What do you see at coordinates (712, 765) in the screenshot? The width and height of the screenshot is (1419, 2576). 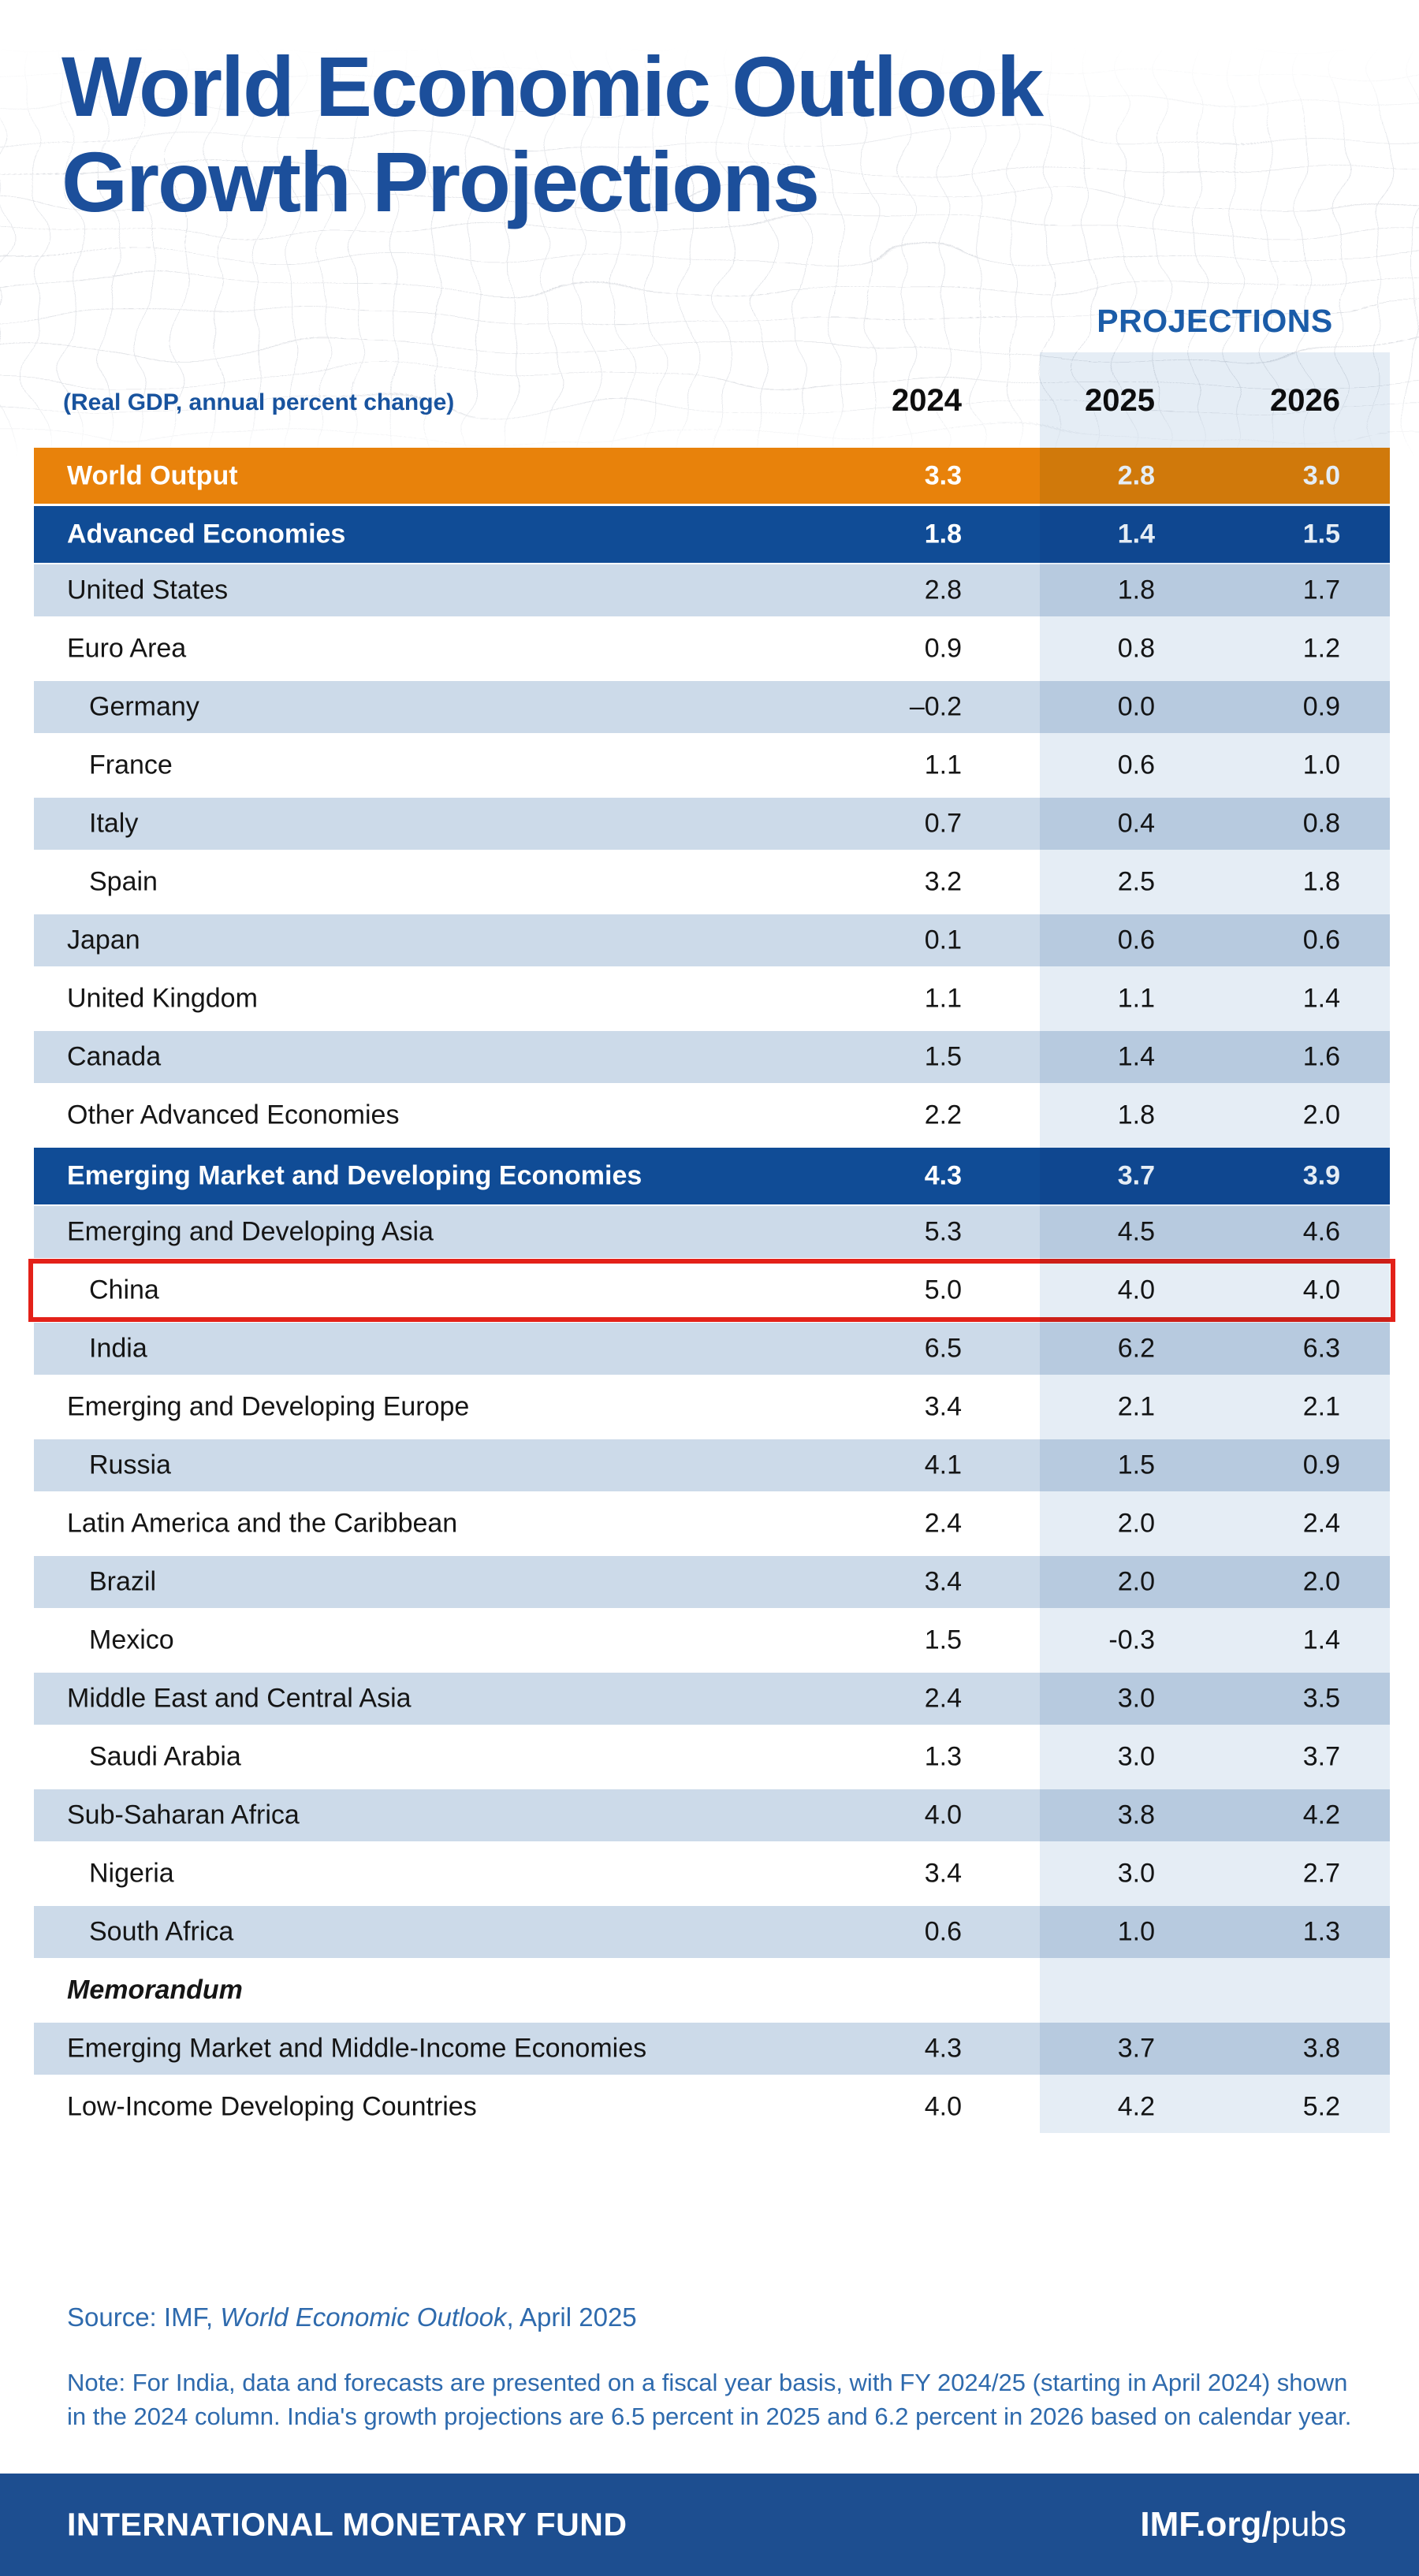 I see `table-row-france: France 1.1 0.6 1.0` at bounding box center [712, 765].